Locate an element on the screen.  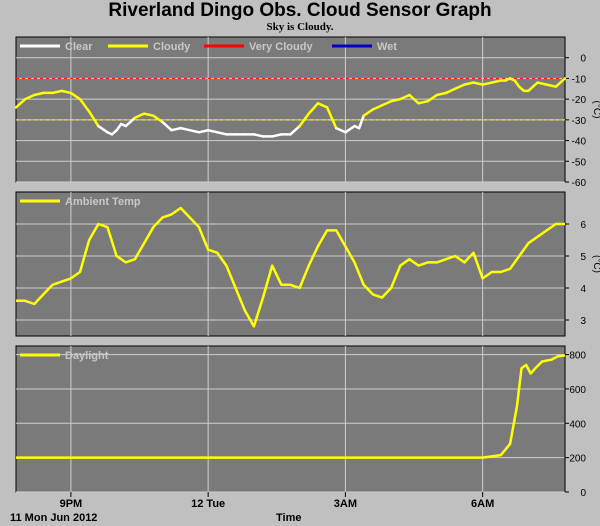
y-tick-label: 4 is located at coordinates (583, 289).